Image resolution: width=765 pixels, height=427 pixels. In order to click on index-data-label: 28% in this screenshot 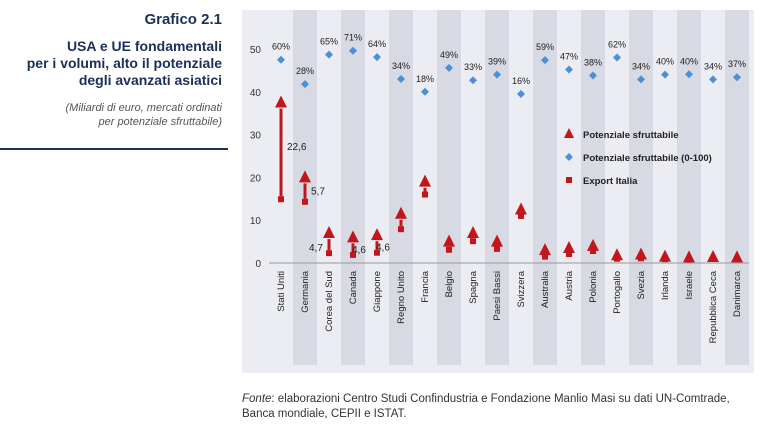, I will do `click(305, 71)`.